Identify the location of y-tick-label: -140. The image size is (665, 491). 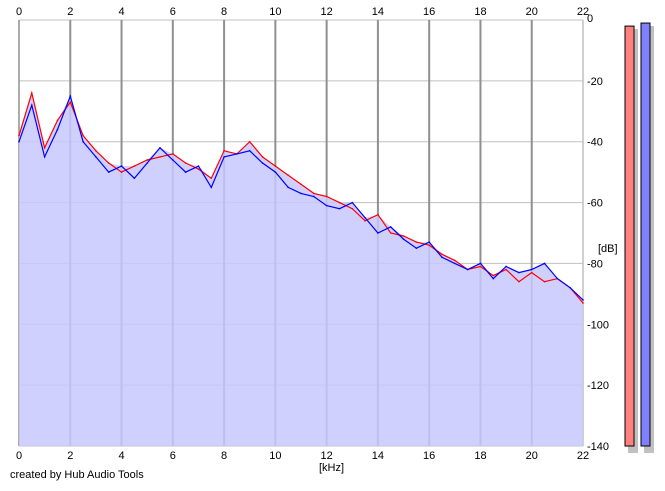
(598, 447).